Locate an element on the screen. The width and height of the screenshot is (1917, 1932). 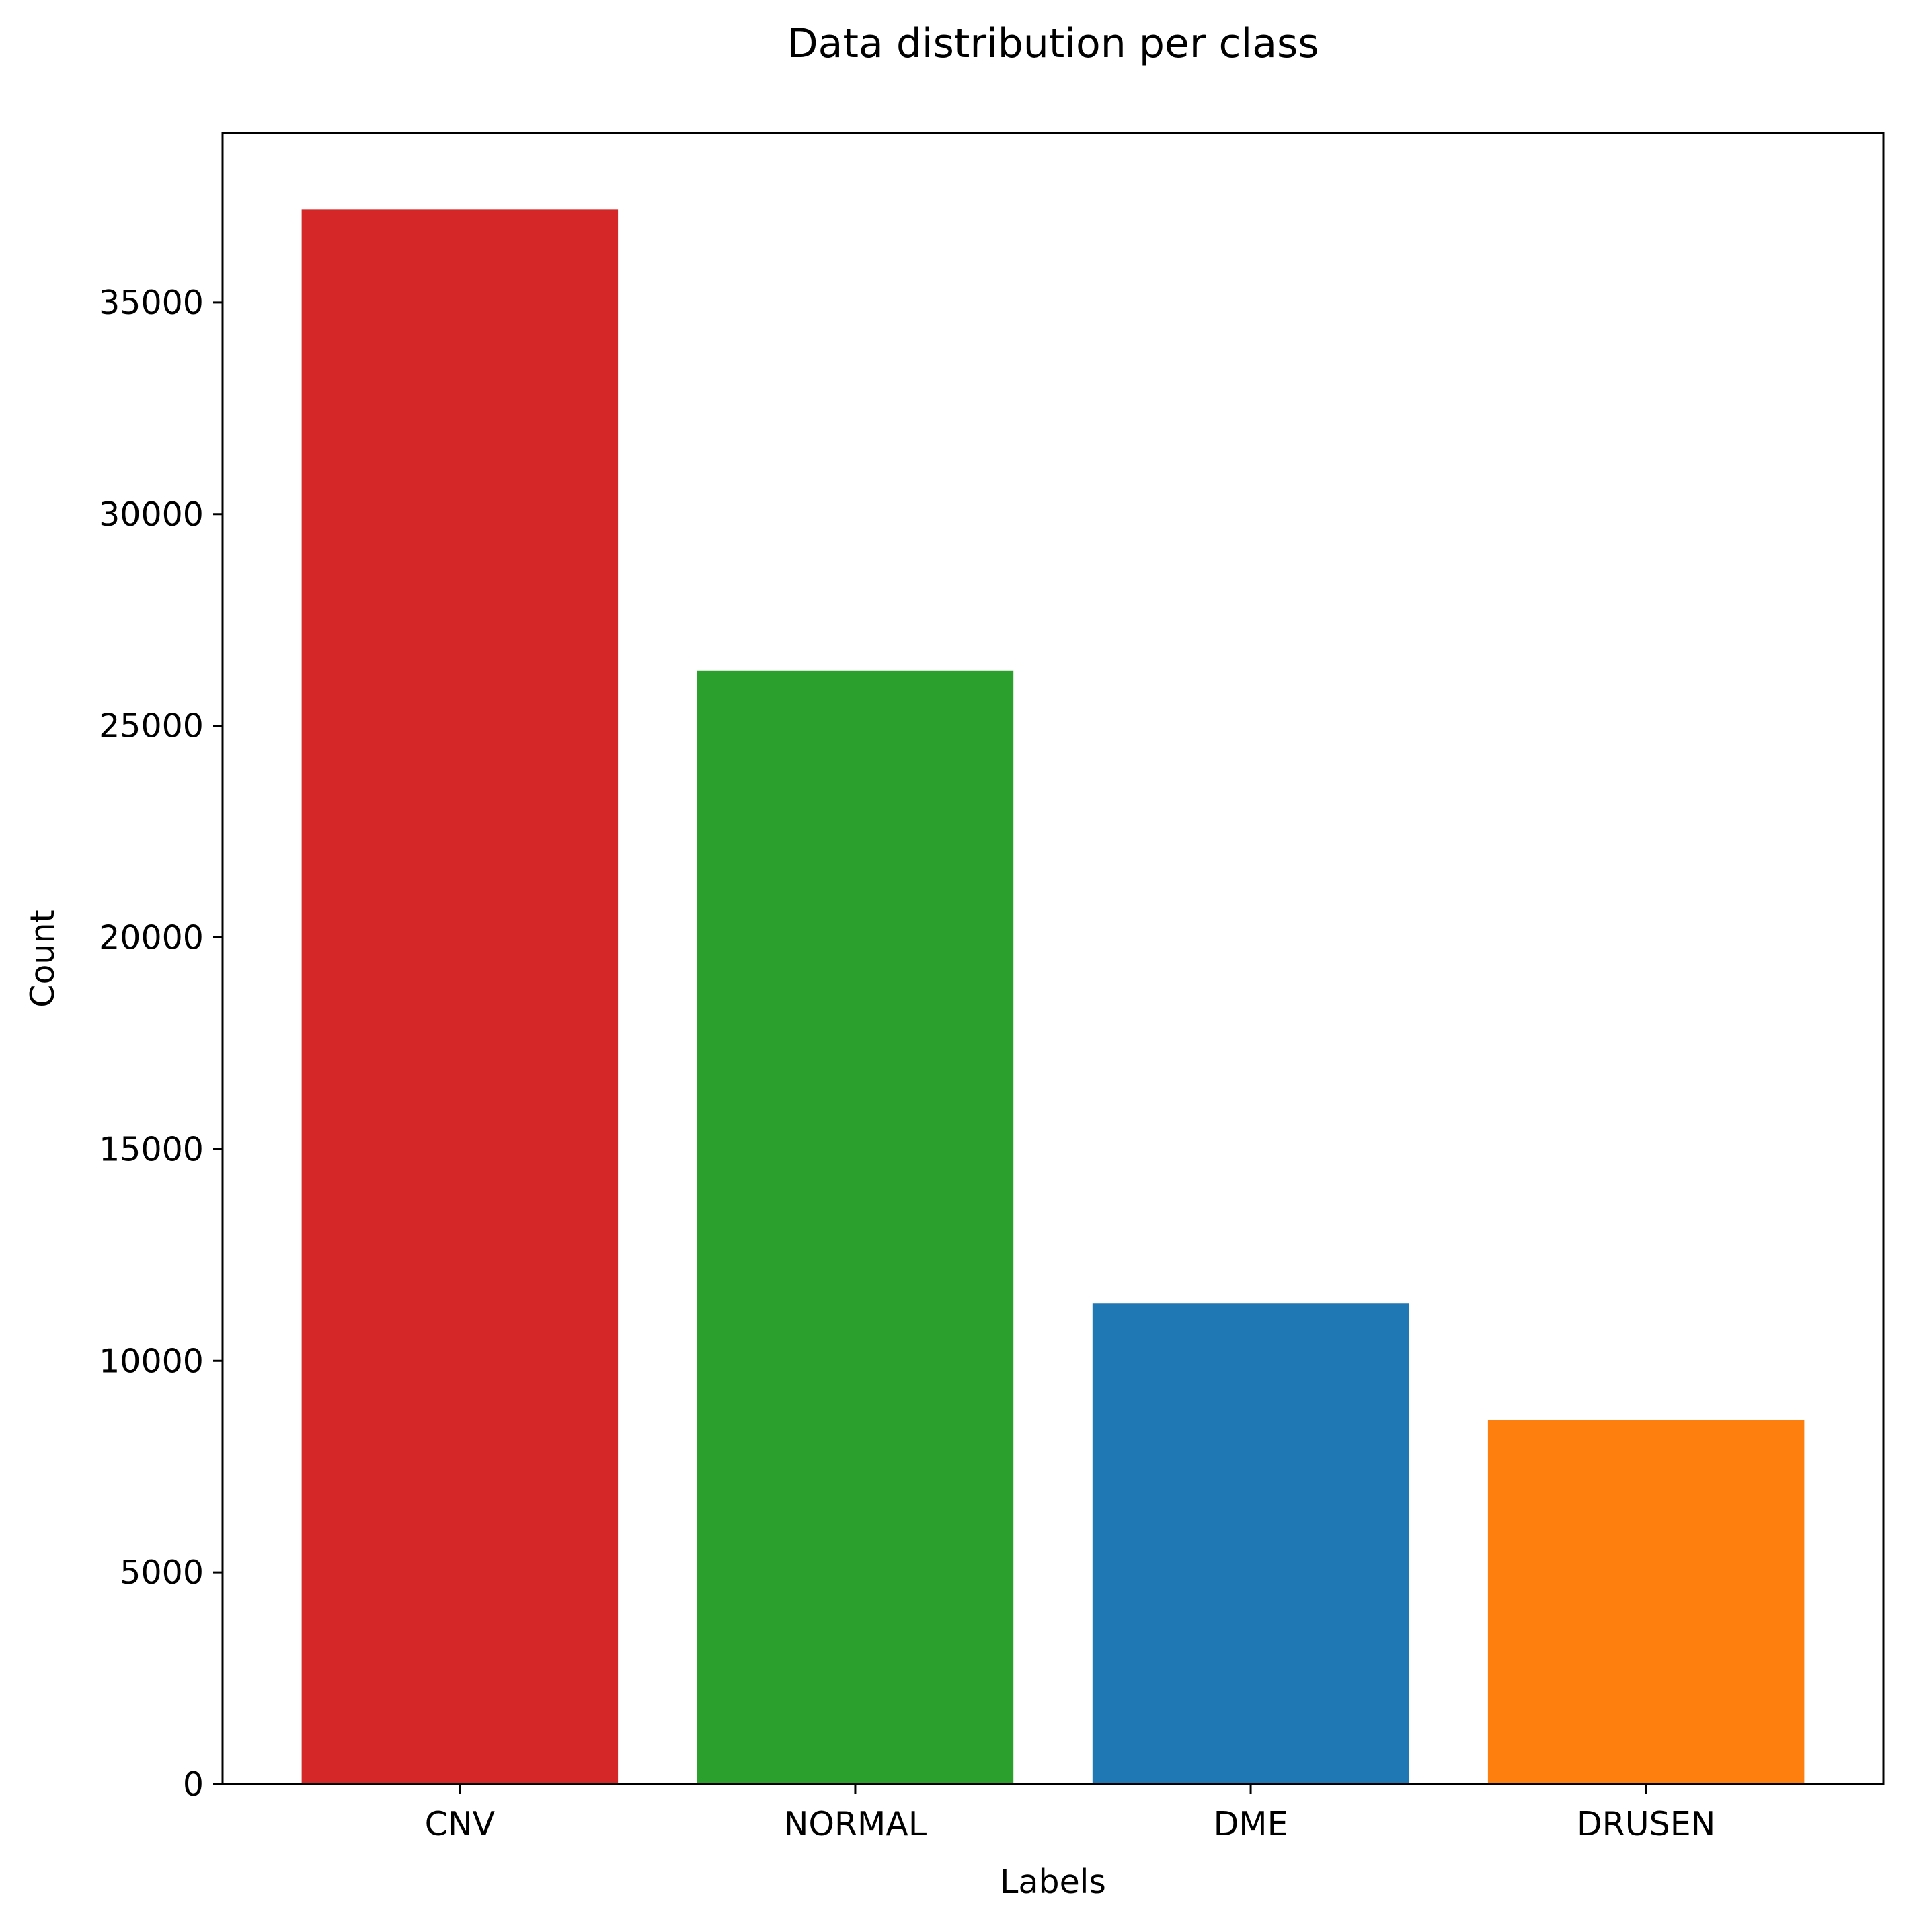
y-axis: 0 5000 10000 15000 20000 25000 30000 35000 is located at coordinates (161, 1044).